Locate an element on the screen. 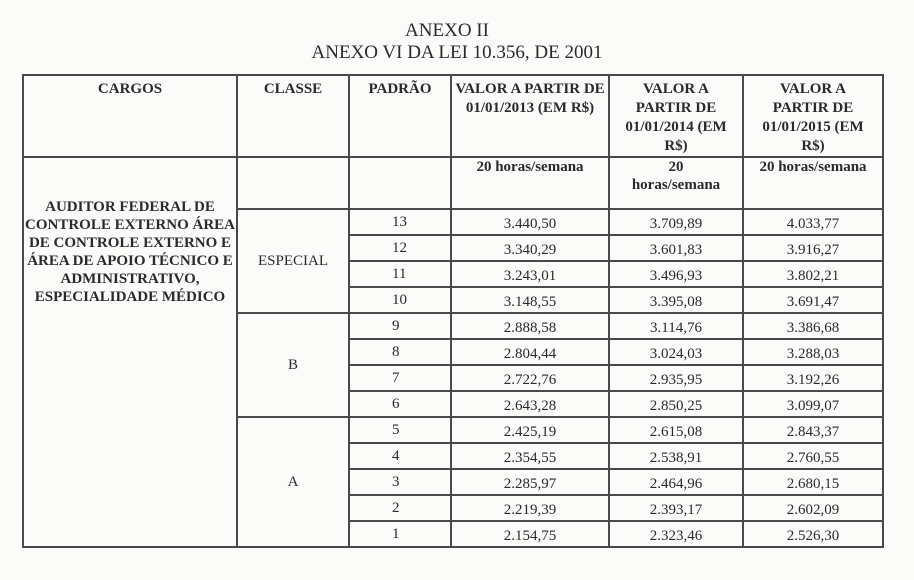 The image size is (914, 580). value-cell-v2013: 2.888,58 is located at coordinates (530, 326).